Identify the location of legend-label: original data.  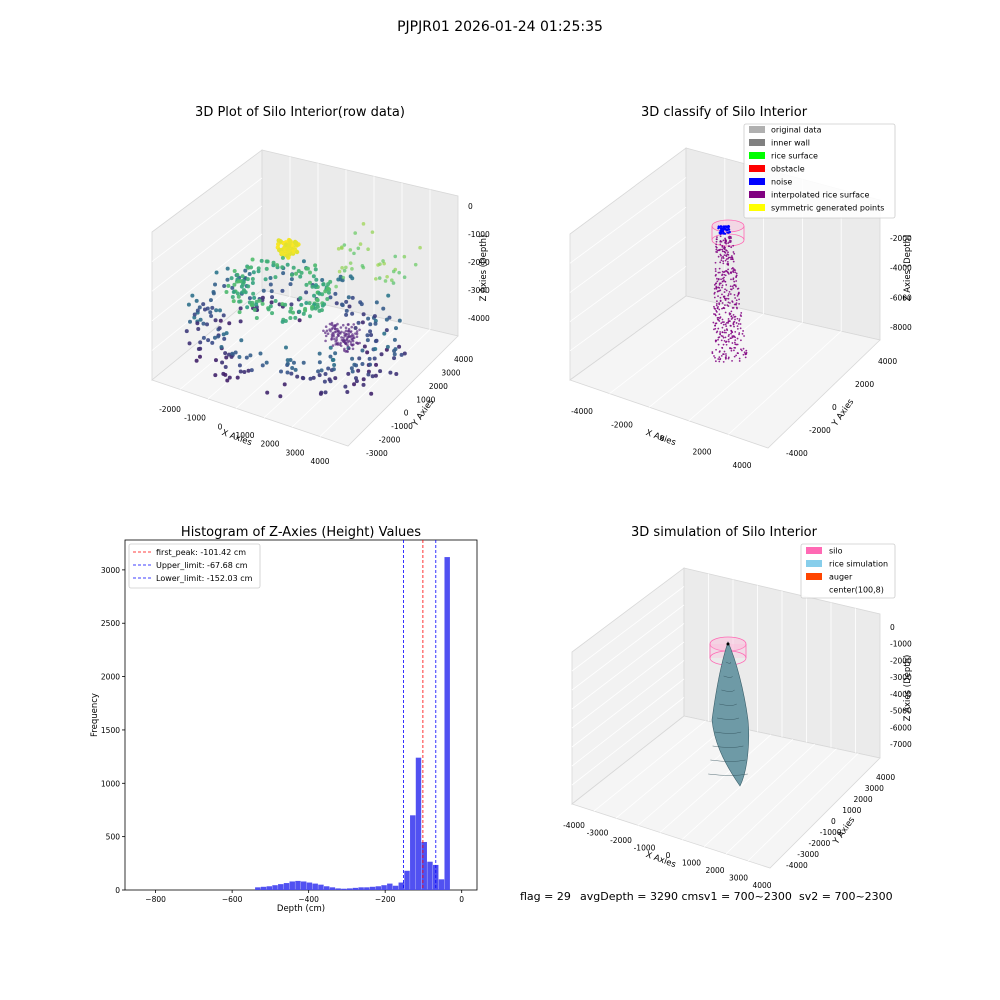
(796, 130).